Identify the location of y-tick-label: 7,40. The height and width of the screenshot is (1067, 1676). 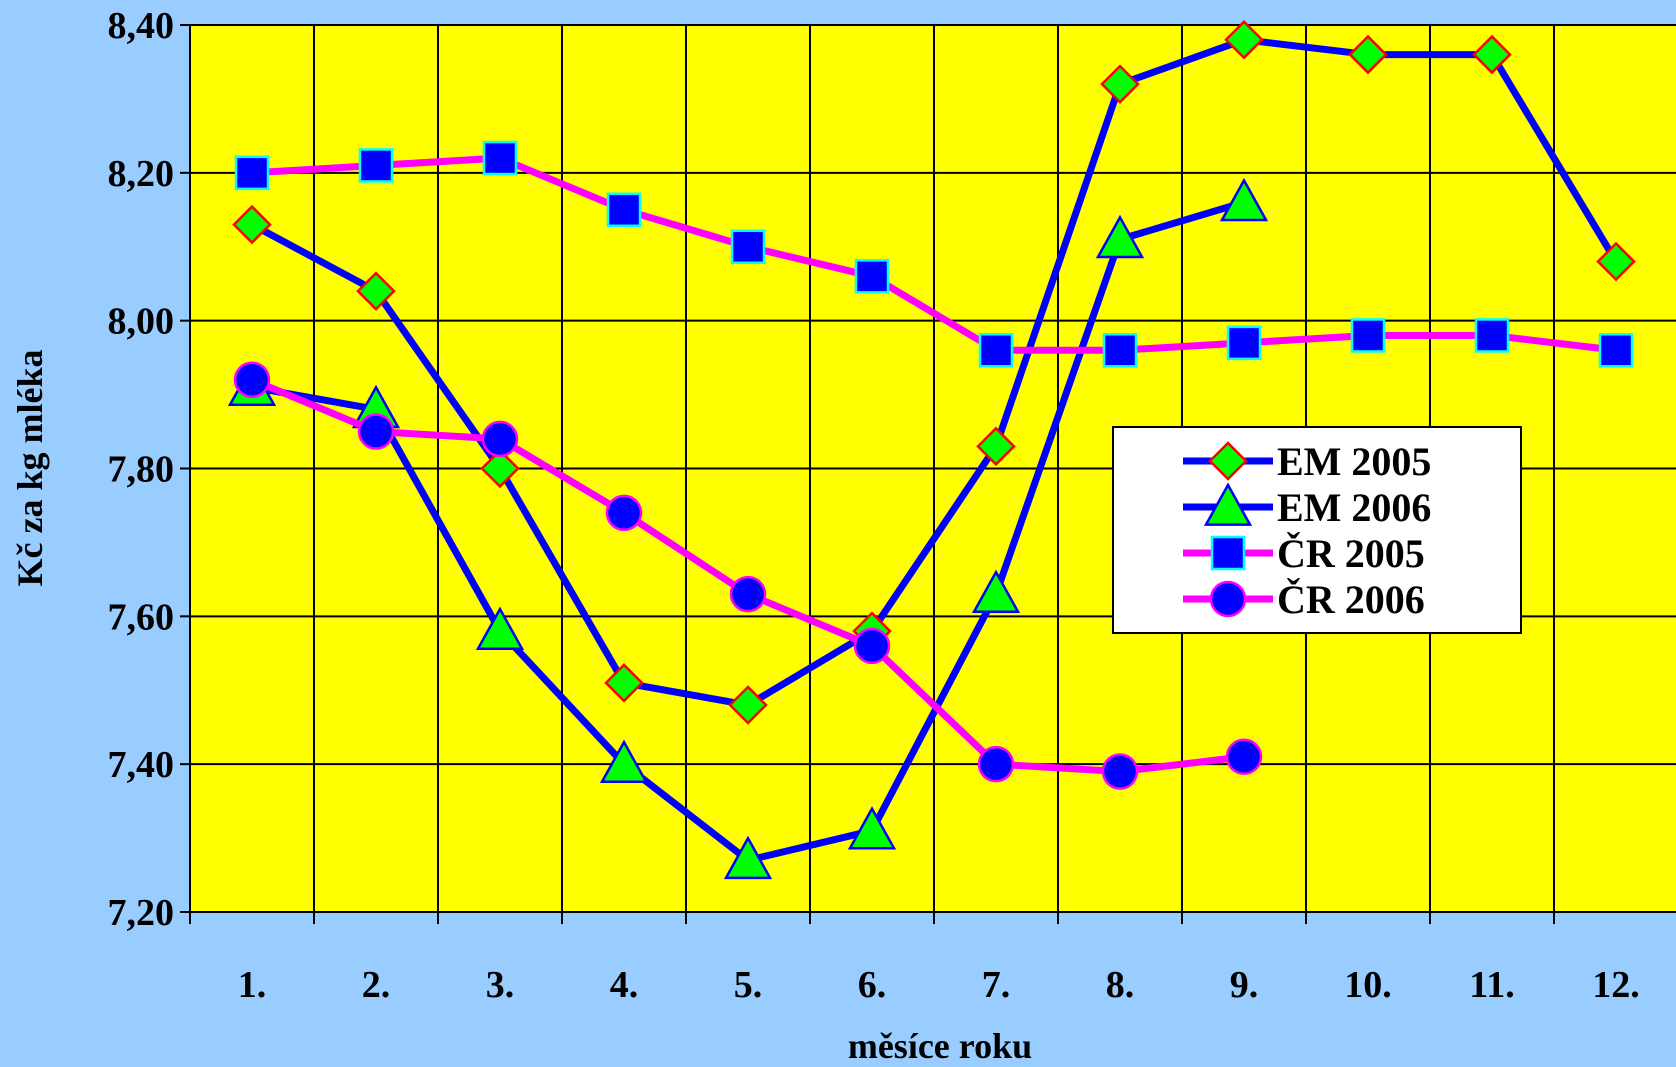
(141, 765).